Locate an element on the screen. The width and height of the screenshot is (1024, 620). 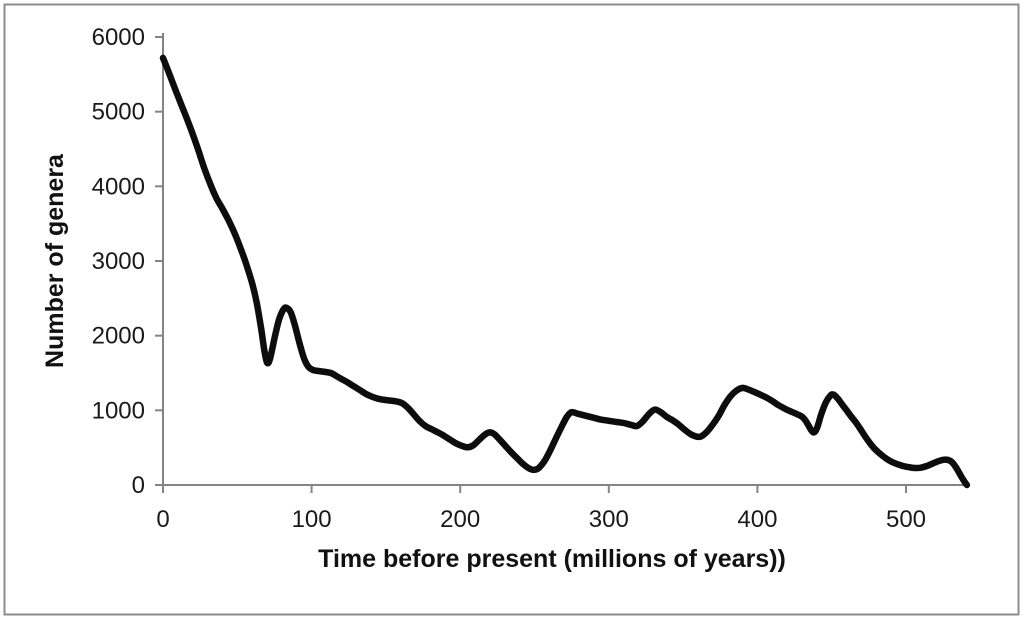
x-axis-title: Time before present (millions of years)) is located at coordinates (552, 559).